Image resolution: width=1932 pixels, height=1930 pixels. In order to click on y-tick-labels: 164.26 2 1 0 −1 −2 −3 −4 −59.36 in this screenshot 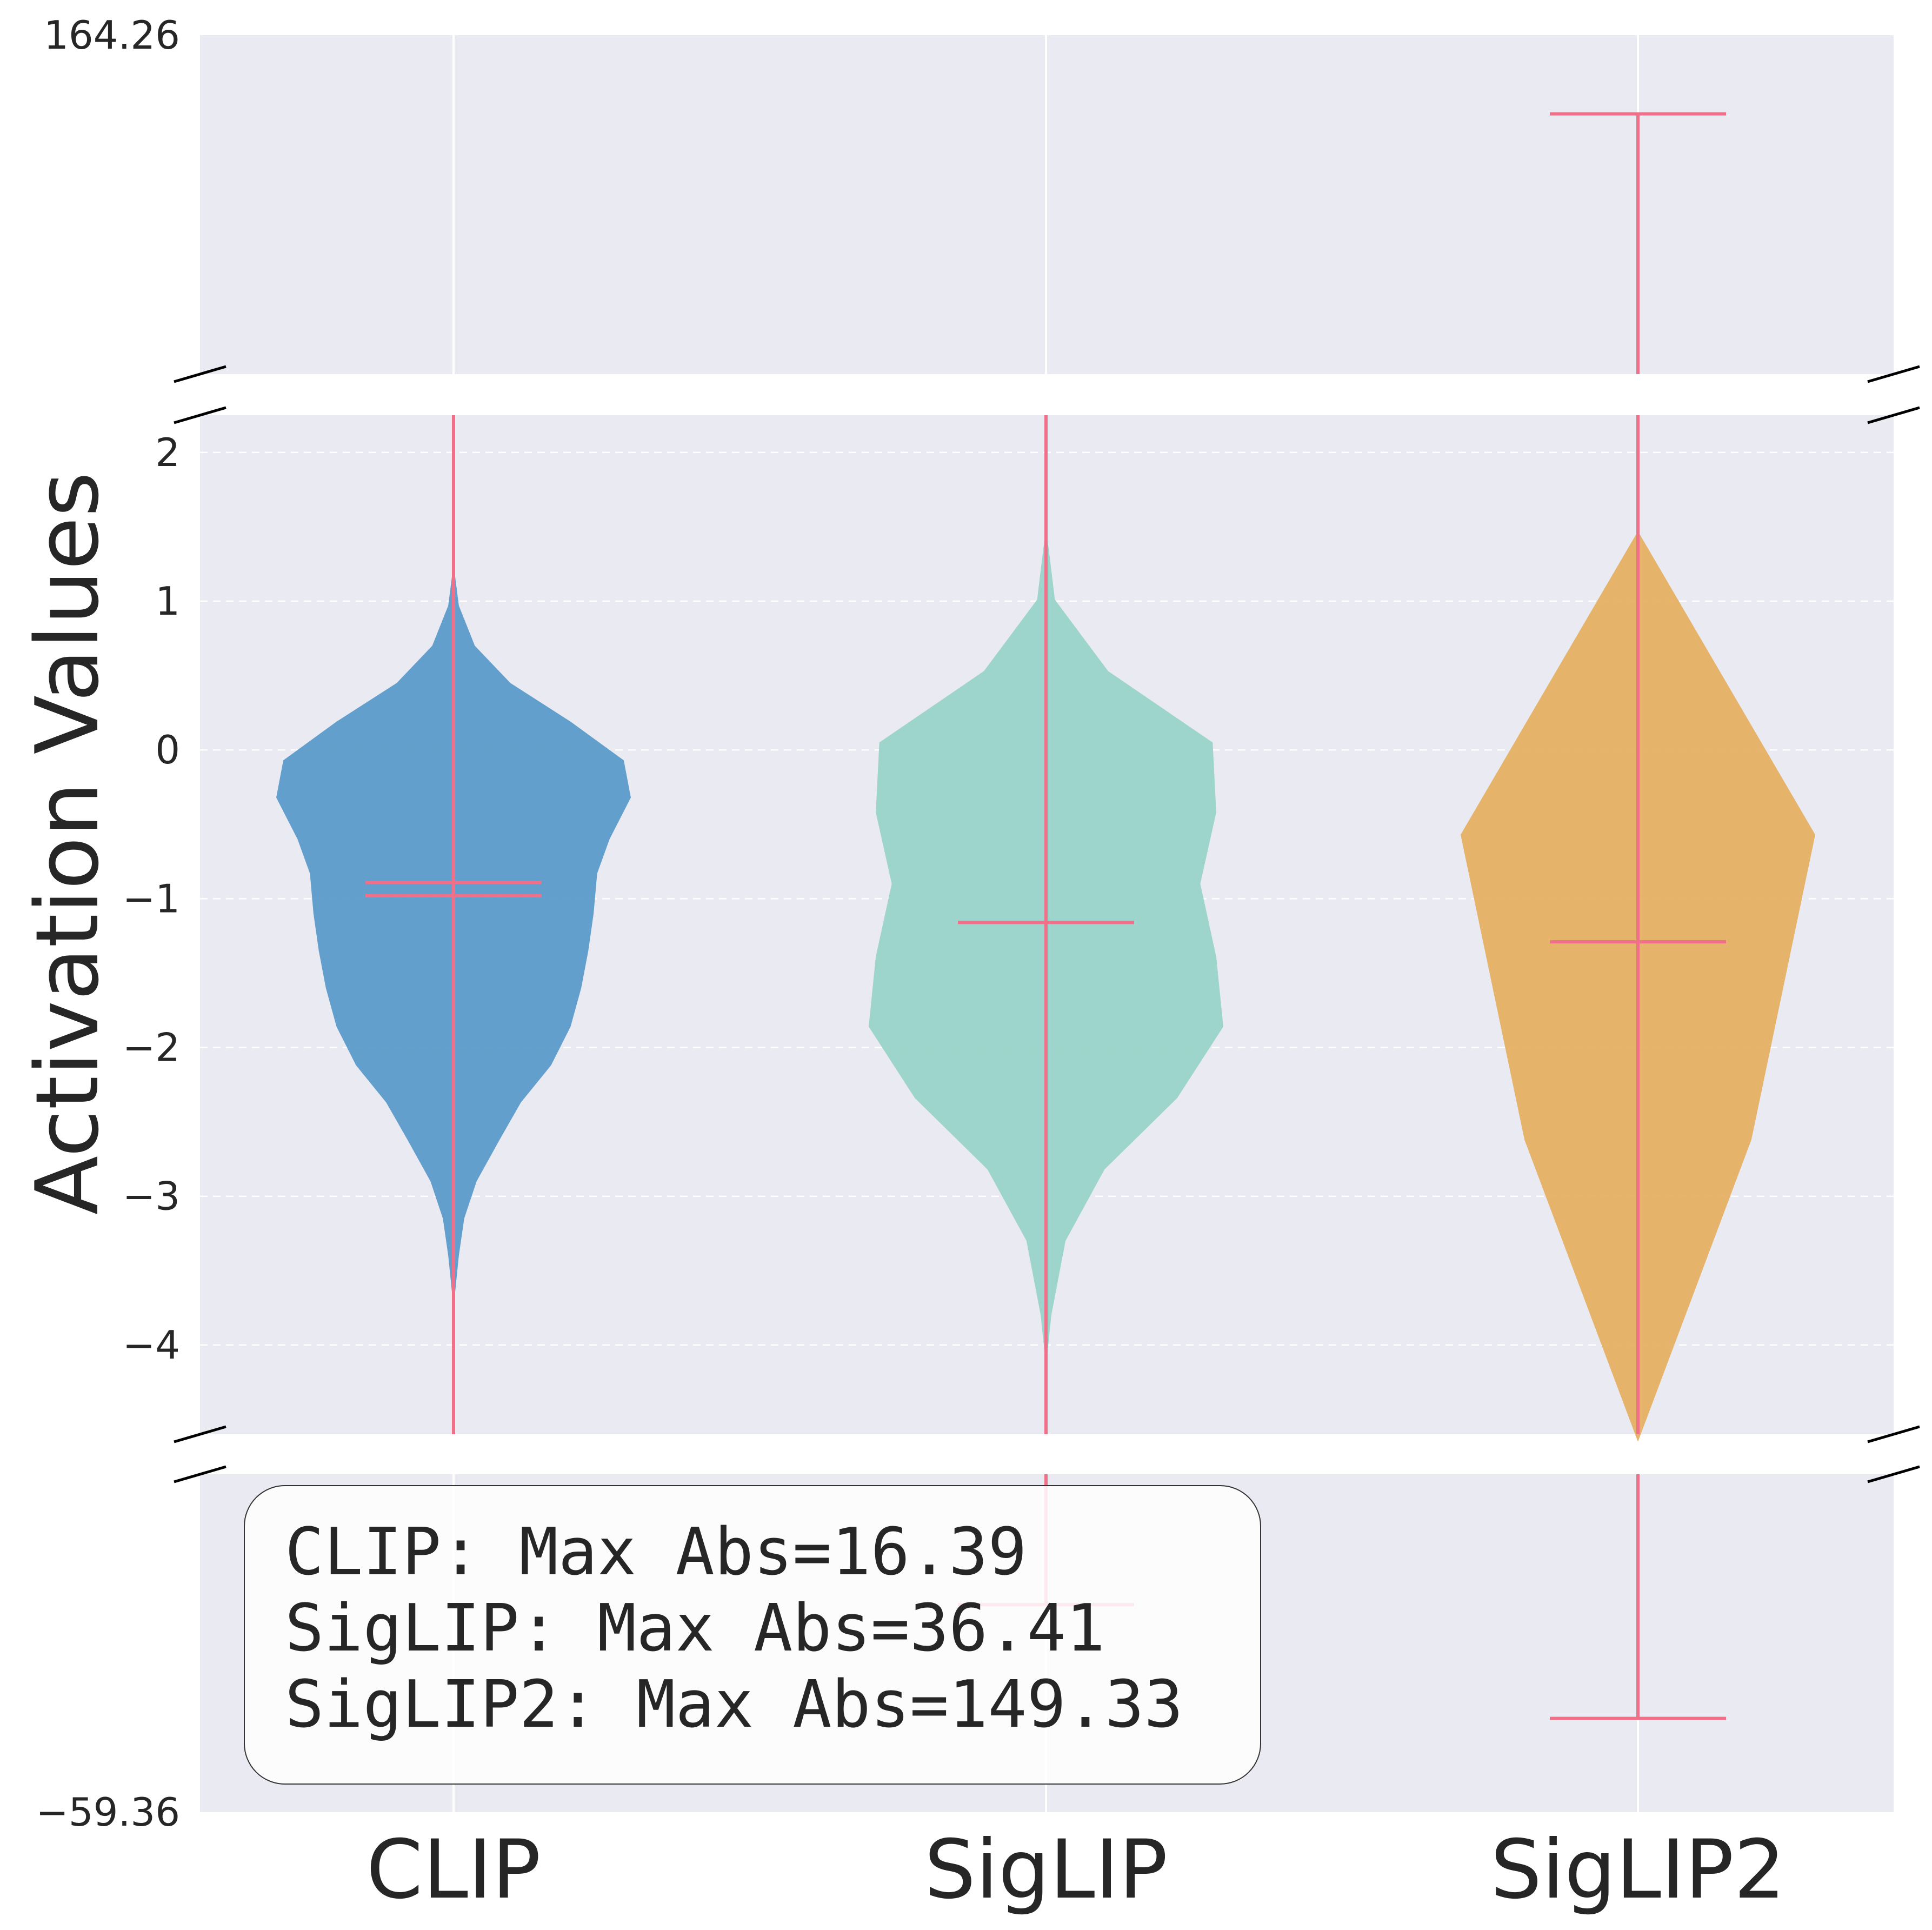, I will do `click(108, 923)`.